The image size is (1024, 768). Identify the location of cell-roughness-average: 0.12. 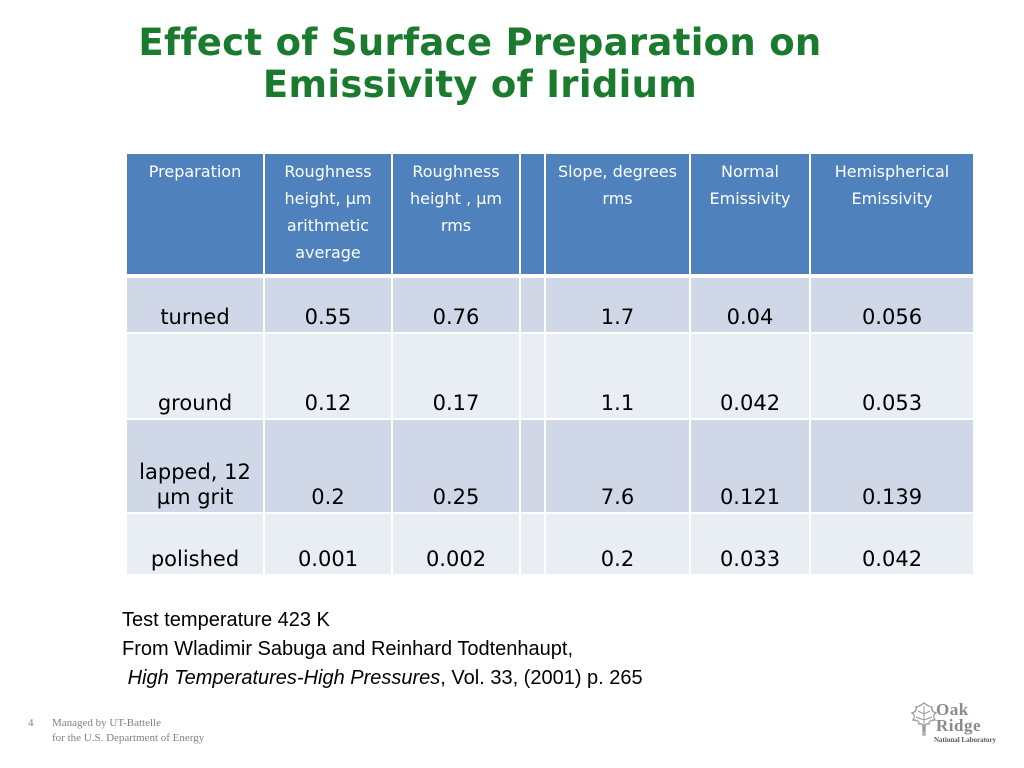
(328, 376).